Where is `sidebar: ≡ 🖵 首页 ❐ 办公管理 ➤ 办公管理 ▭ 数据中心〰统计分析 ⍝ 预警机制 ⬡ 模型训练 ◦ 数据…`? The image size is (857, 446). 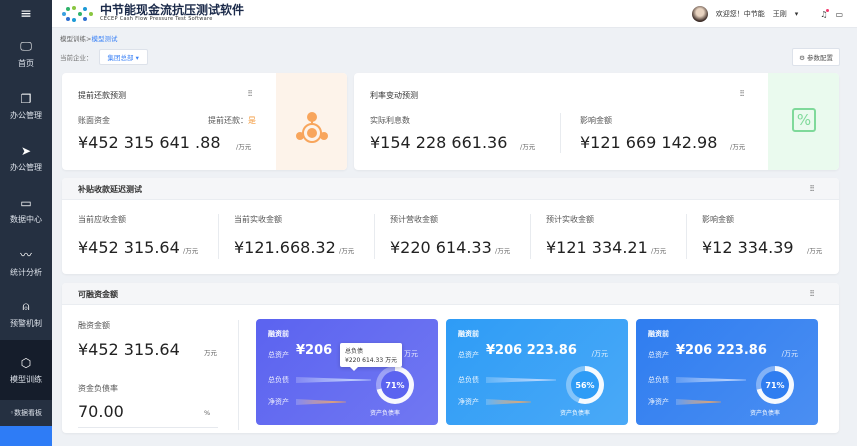
sidebar: ≡ 🖵 首页 ❐ 办公管理 ➤ 办公管理 ▭ 数据中心〰统计分析 ⍝ 预警机制 ⬡ 模型训练 ◦ 数据… is located at coordinates (26, 223).